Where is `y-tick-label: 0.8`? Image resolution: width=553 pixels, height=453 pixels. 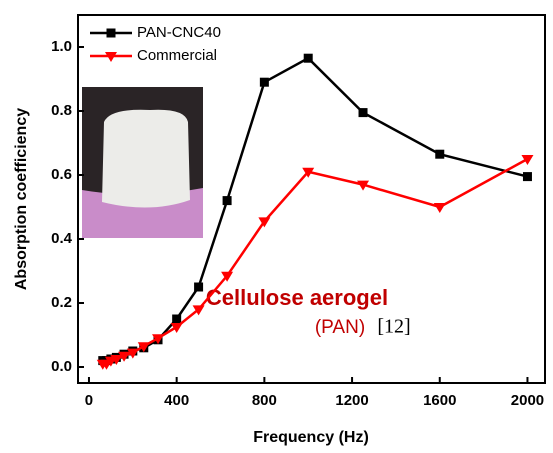 y-tick-label: 0.8 is located at coordinates (61, 110).